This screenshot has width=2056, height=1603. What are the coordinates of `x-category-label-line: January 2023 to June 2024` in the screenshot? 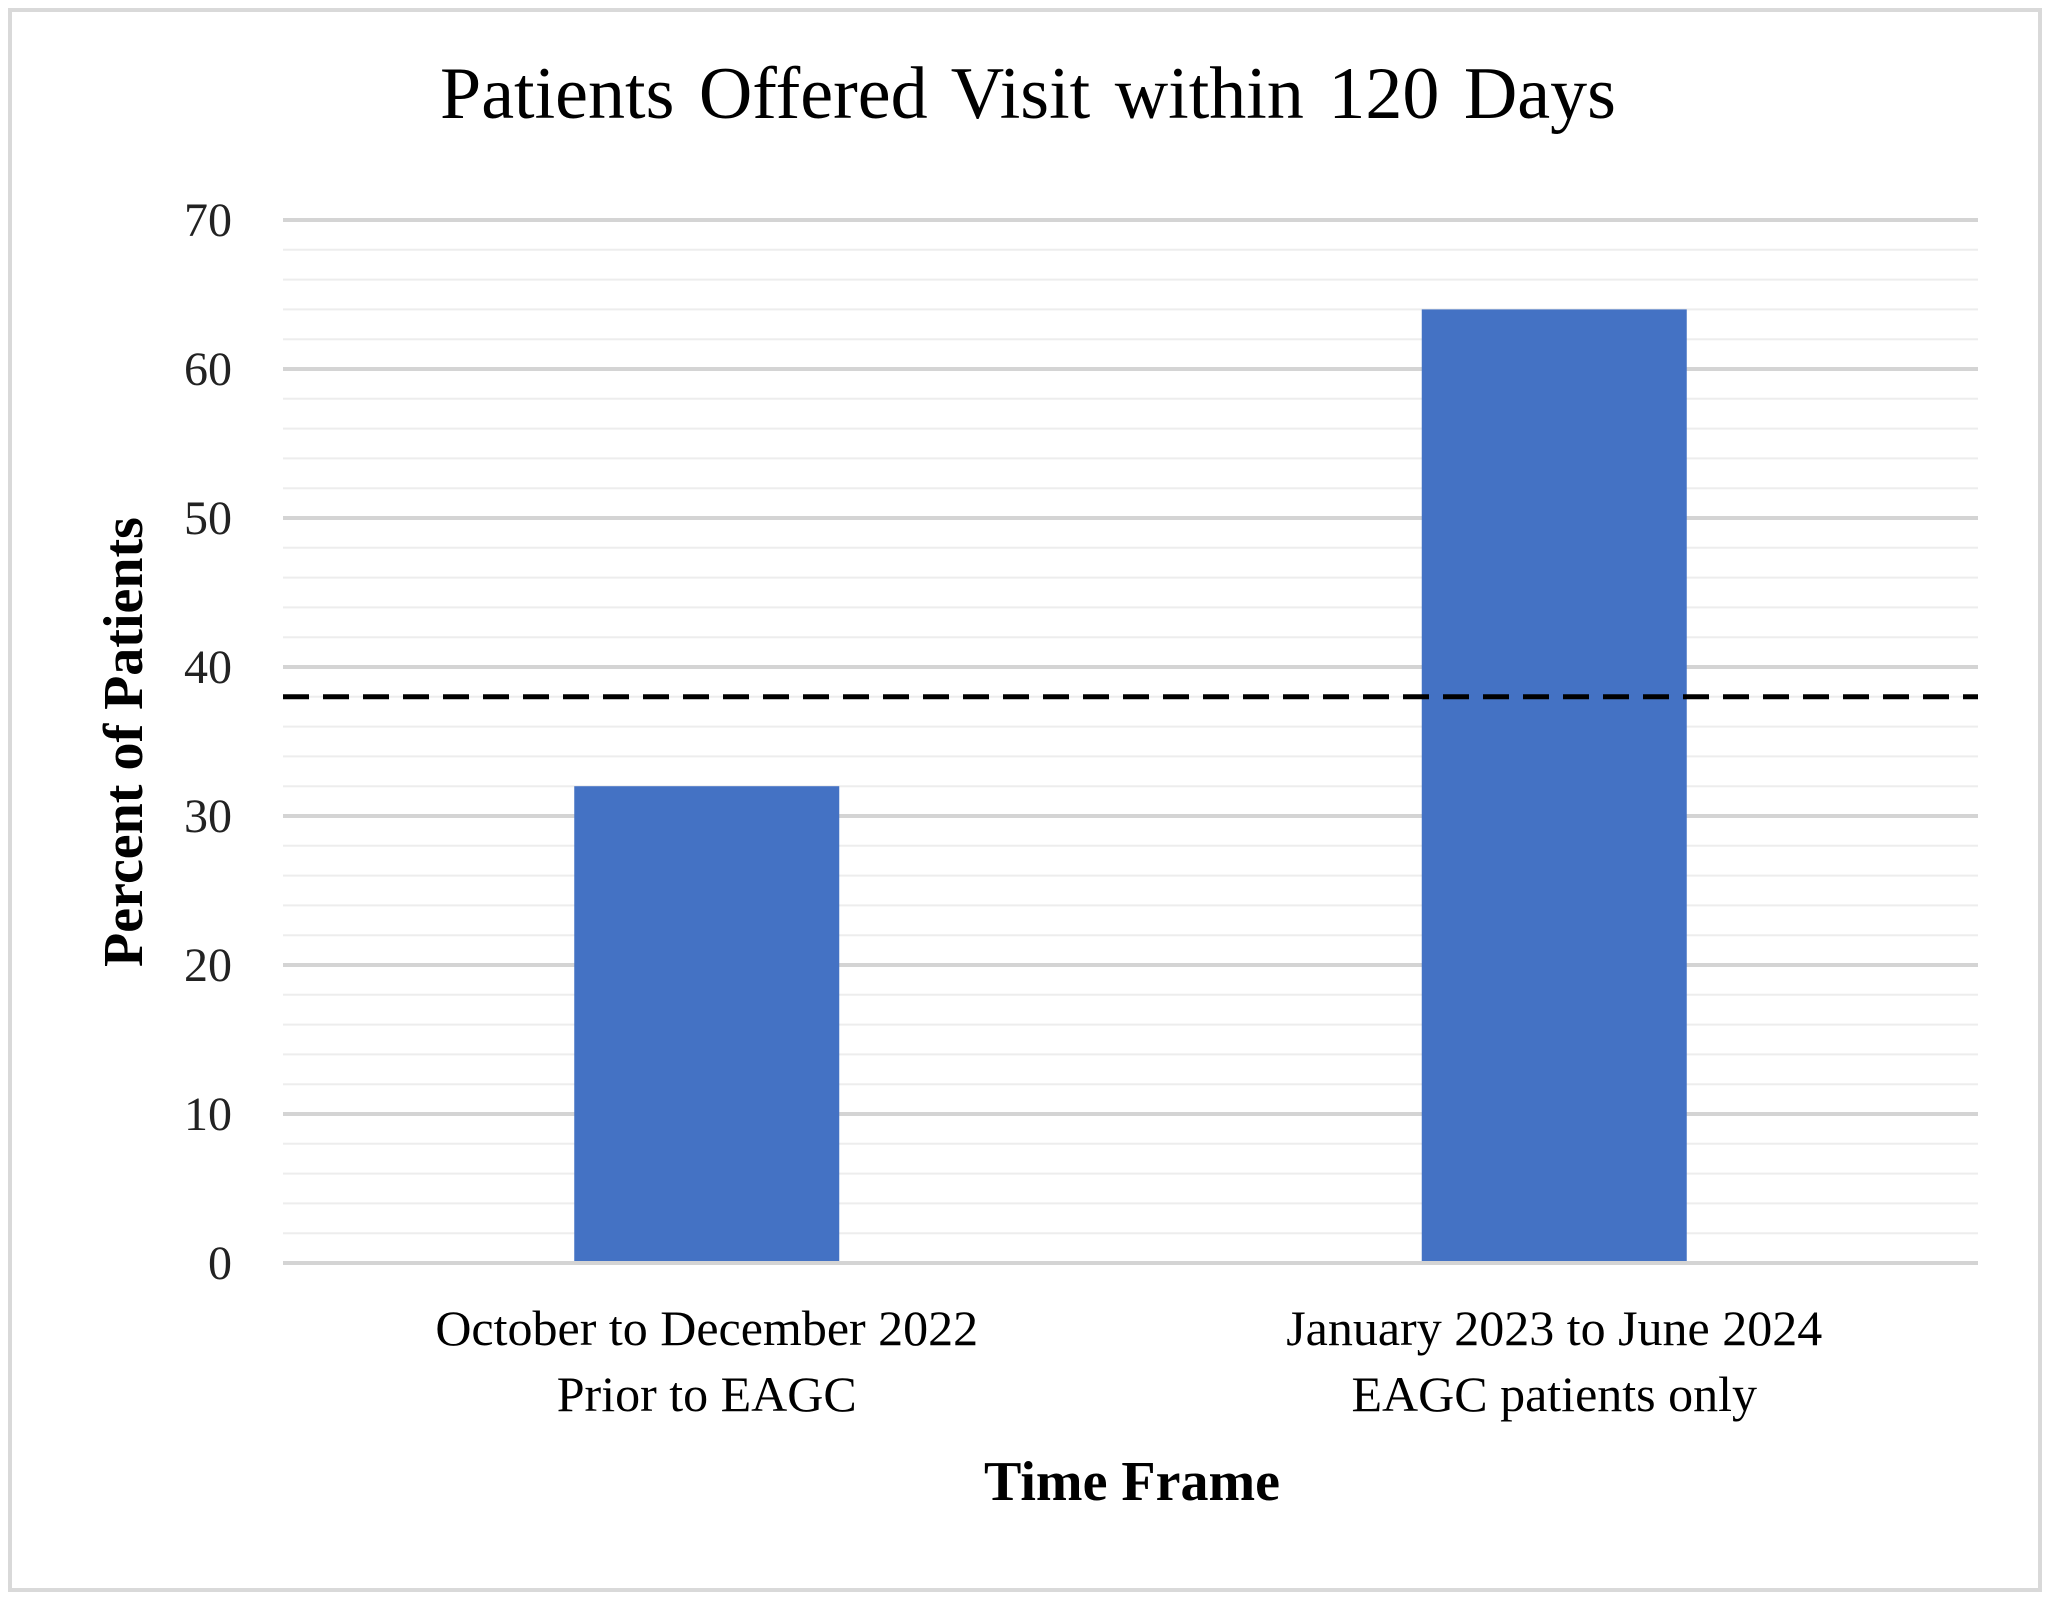 It's located at (1554, 1328).